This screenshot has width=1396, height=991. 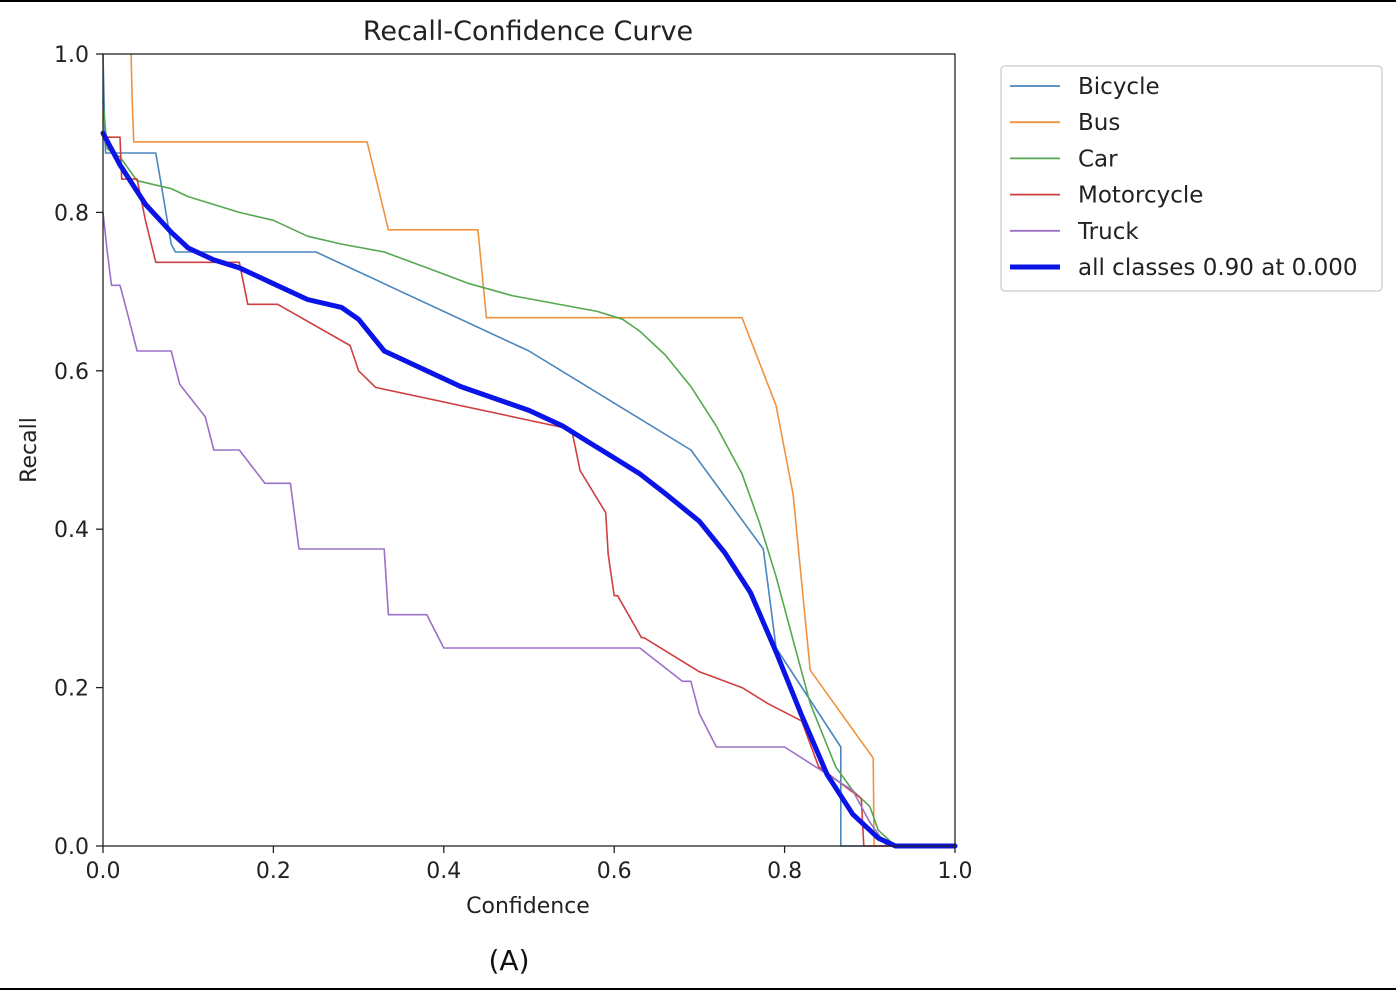 What do you see at coordinates (1098, 159) in the screenshot?
I see `legend-label-car: Car` at bounding box center [1098, 159].